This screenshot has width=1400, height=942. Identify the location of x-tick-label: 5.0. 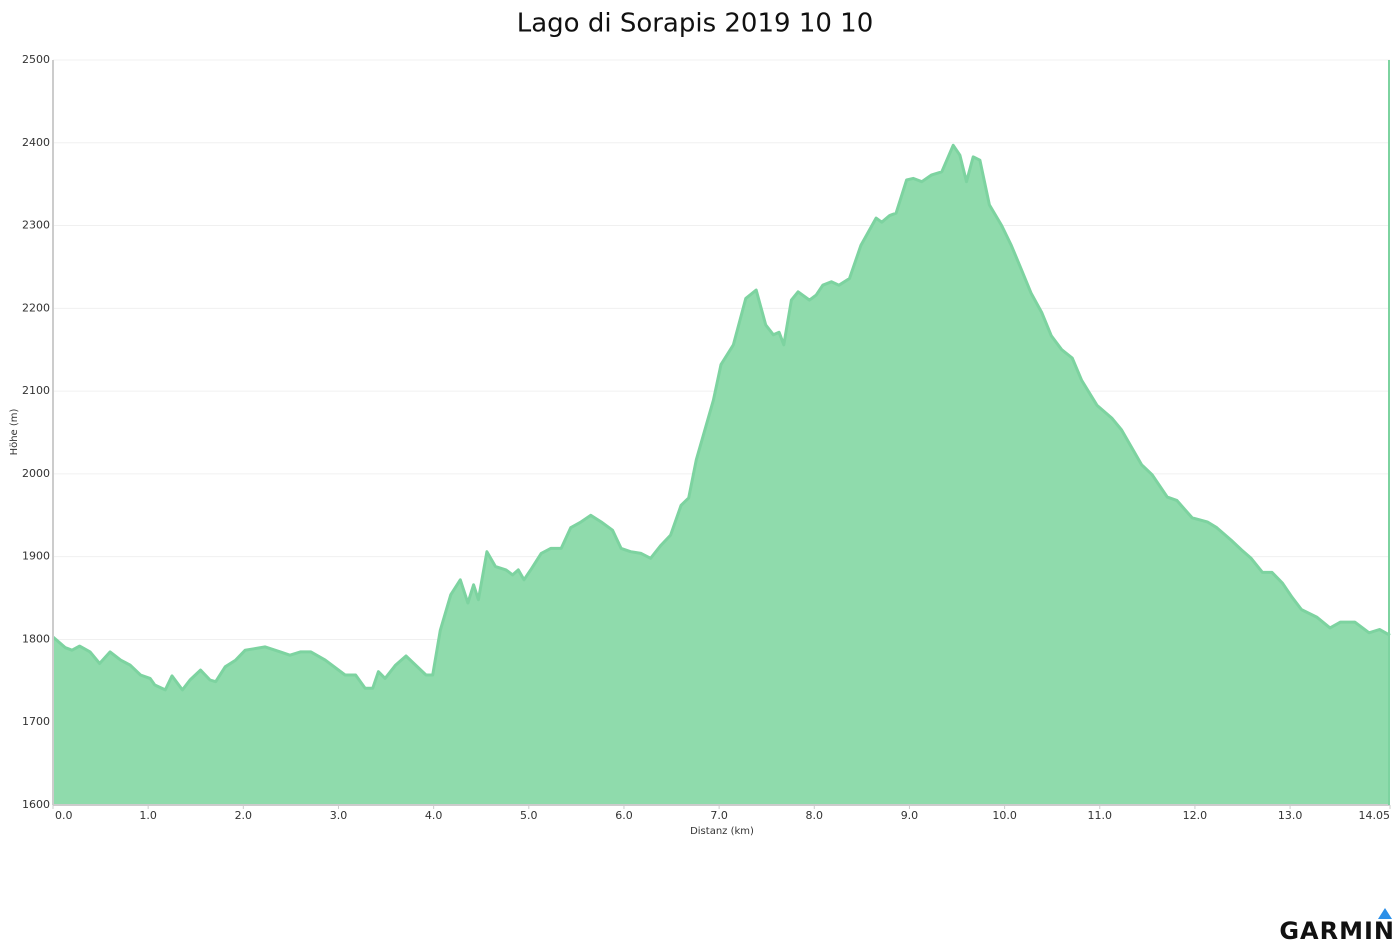
(529, 815).